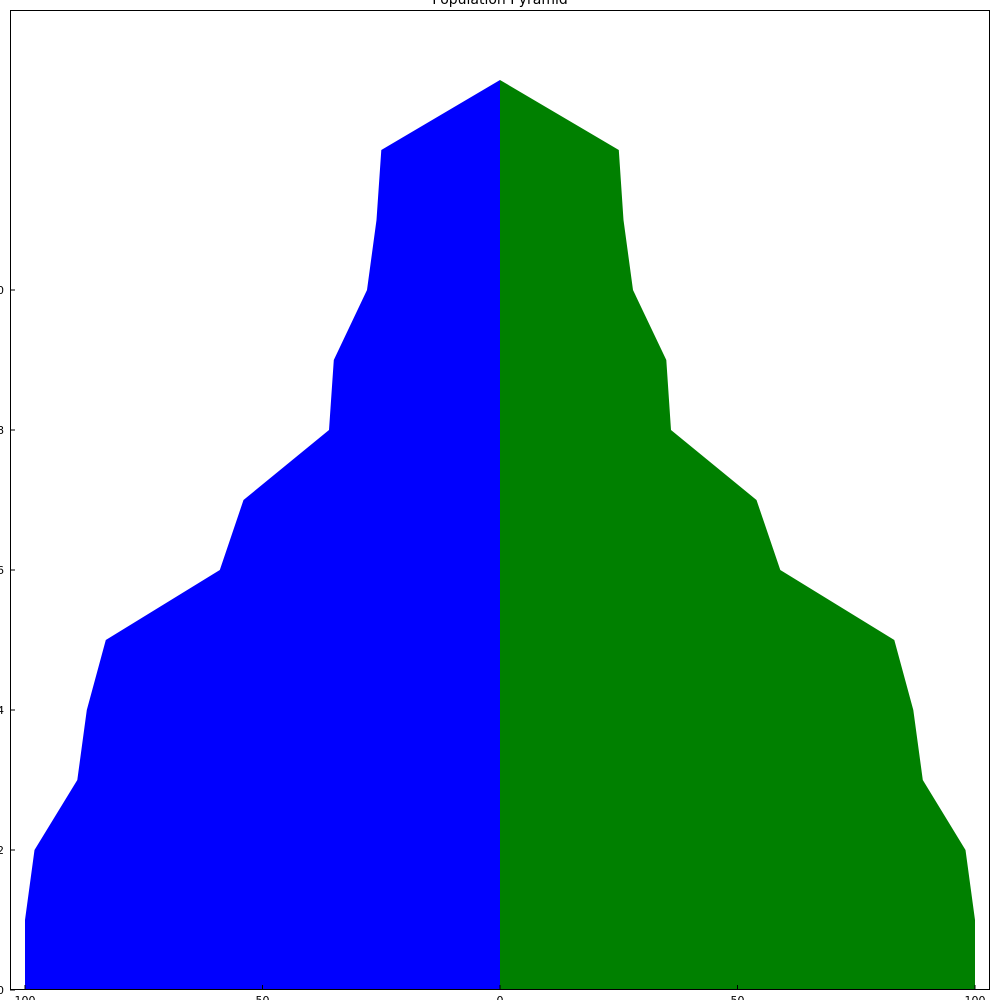 The height and width of the screenshot is (1000, 1000). What do you see at coordinates (2, 850) in the screenshot?
I see `y-tick-label: 2` at bounding box center [2, 850].